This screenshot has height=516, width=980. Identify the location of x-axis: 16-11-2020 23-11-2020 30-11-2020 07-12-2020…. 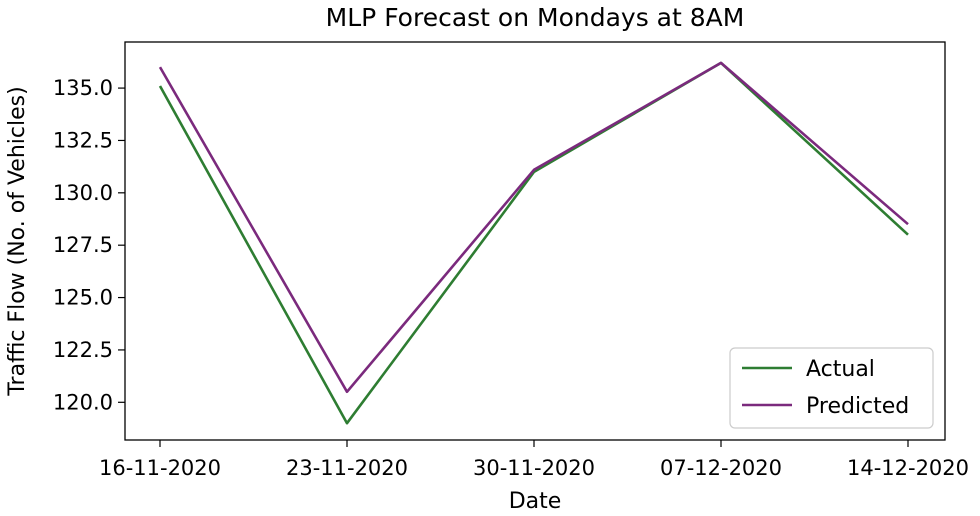
(534, 460).